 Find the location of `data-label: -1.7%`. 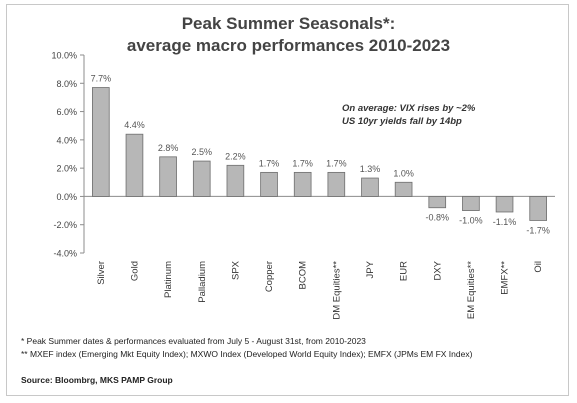

data-label: -1.7% is located at coordinates (538, 230).